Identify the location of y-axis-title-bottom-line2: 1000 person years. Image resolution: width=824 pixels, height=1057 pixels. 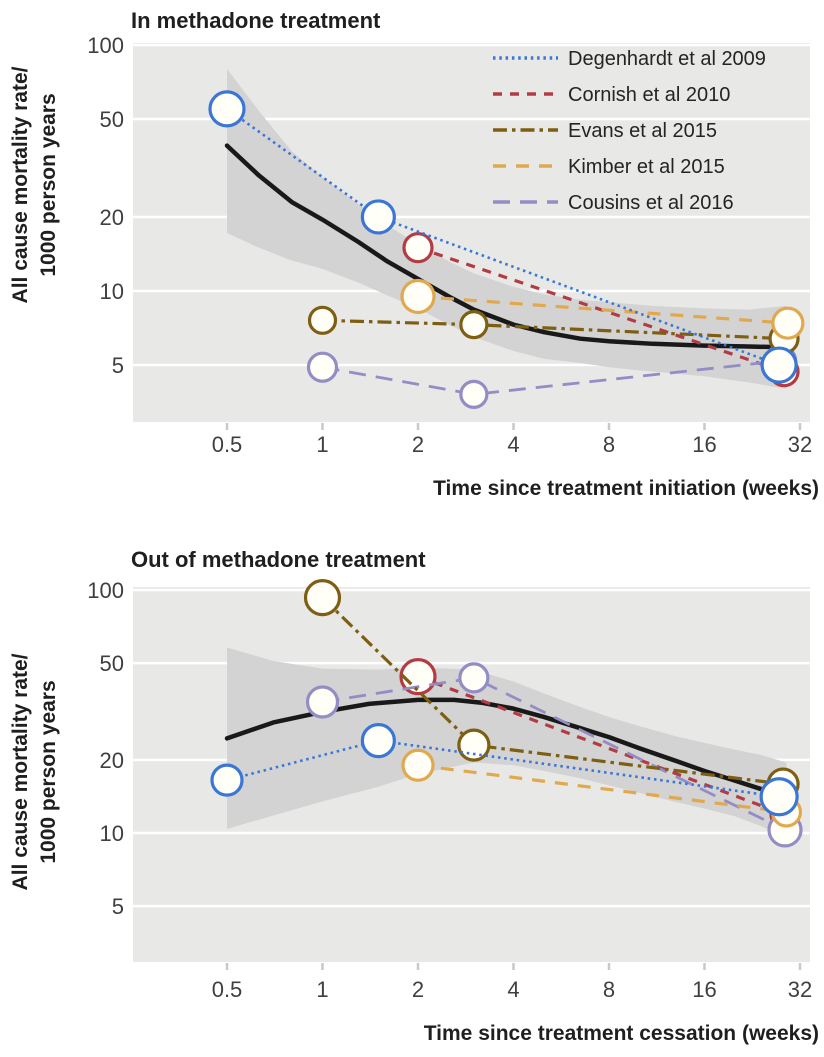
(48, 771).